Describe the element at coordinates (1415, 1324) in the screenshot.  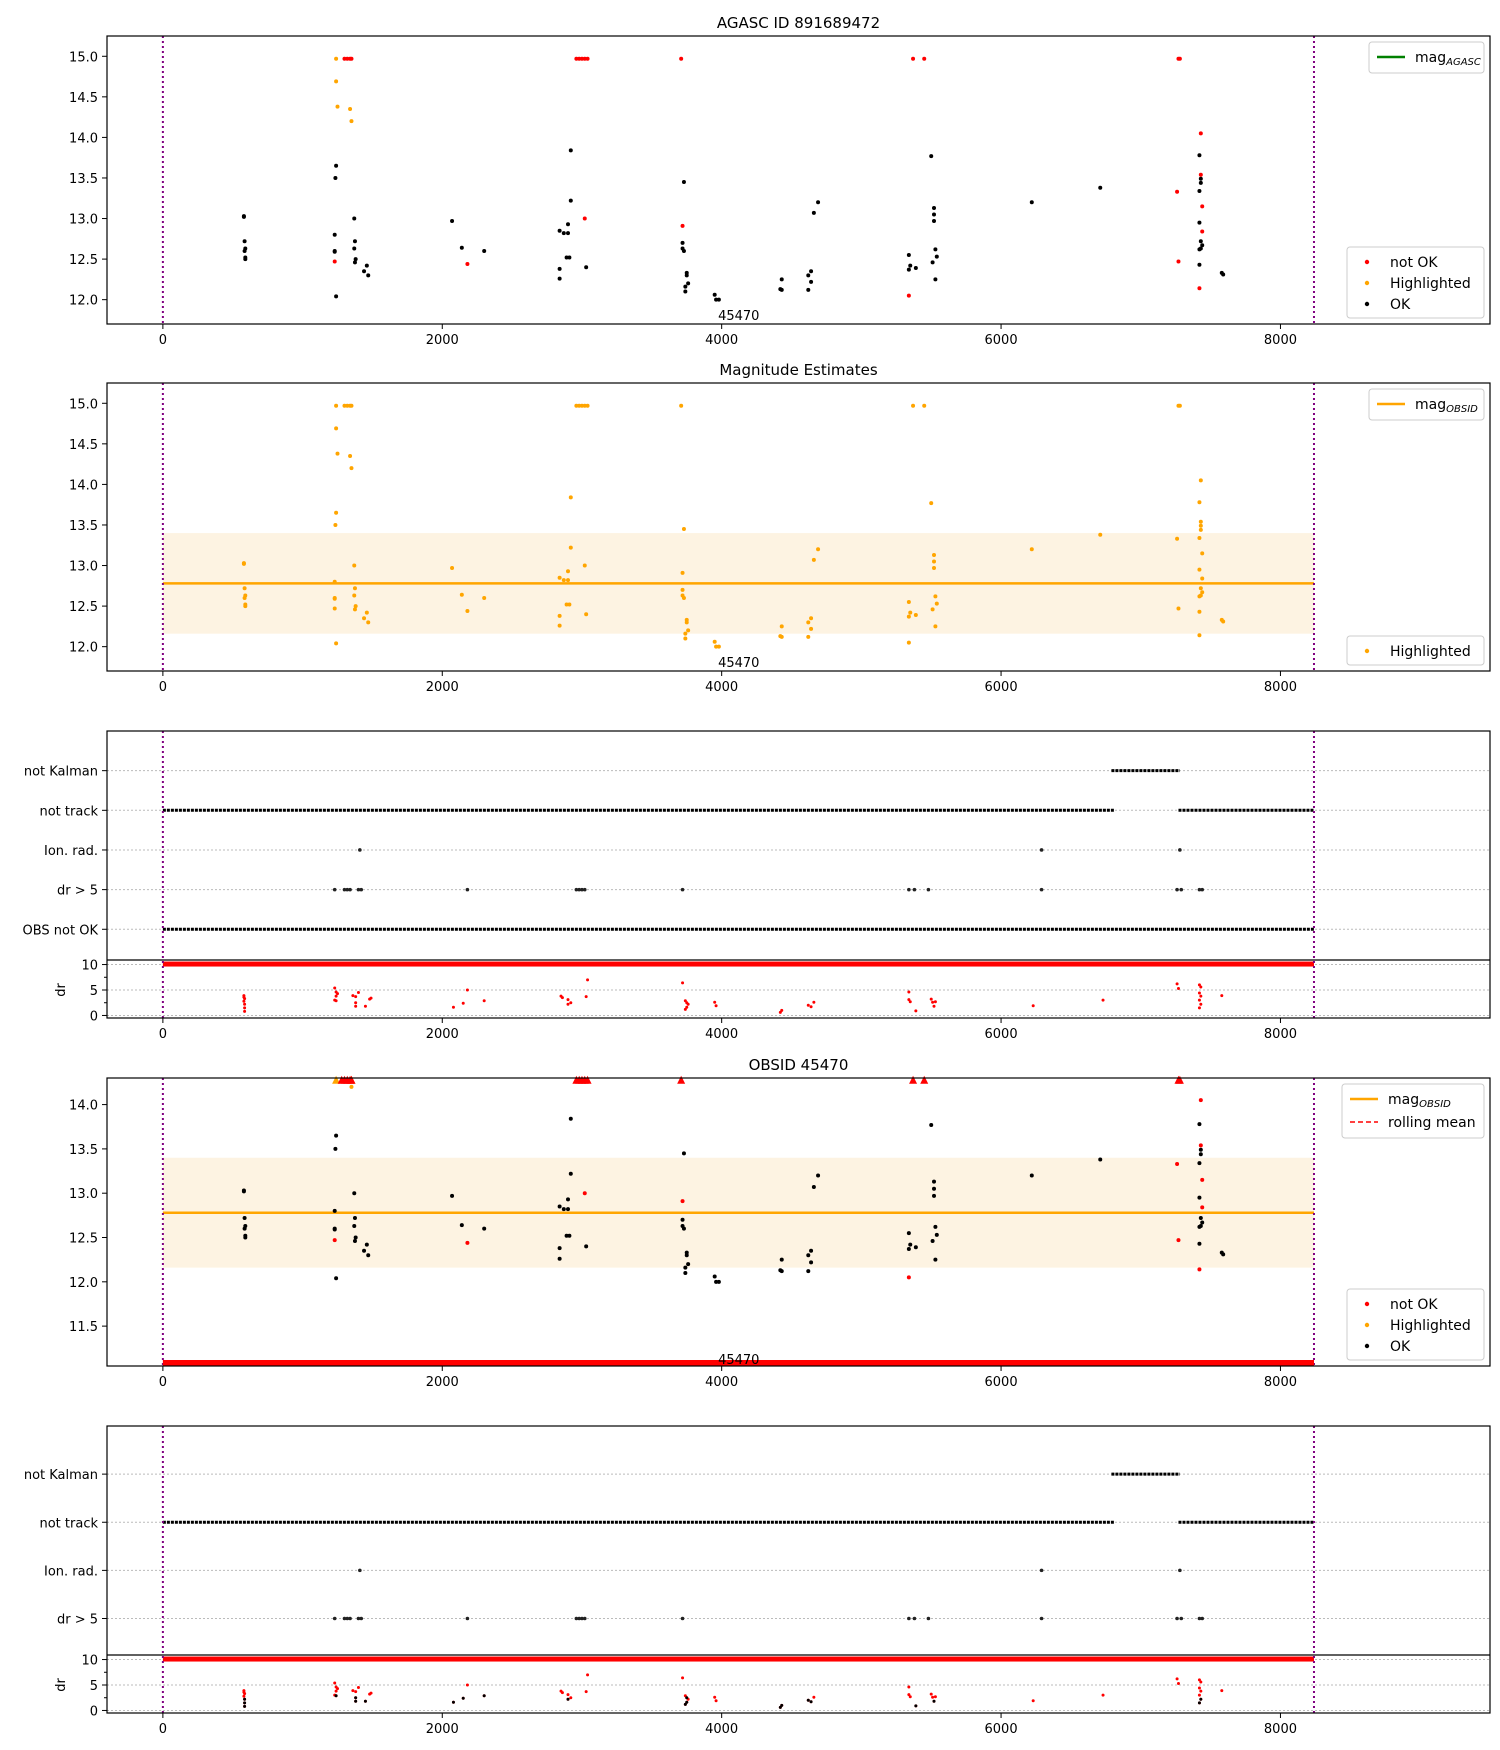
I see `legend-box` at that location.